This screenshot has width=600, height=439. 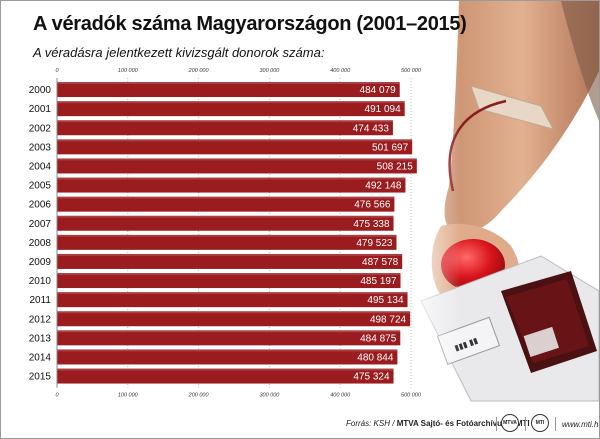 What do you see at coordinates (40, 319) in the screenshot?
I see `year-label: 2012` at bounding box center [40, 319].